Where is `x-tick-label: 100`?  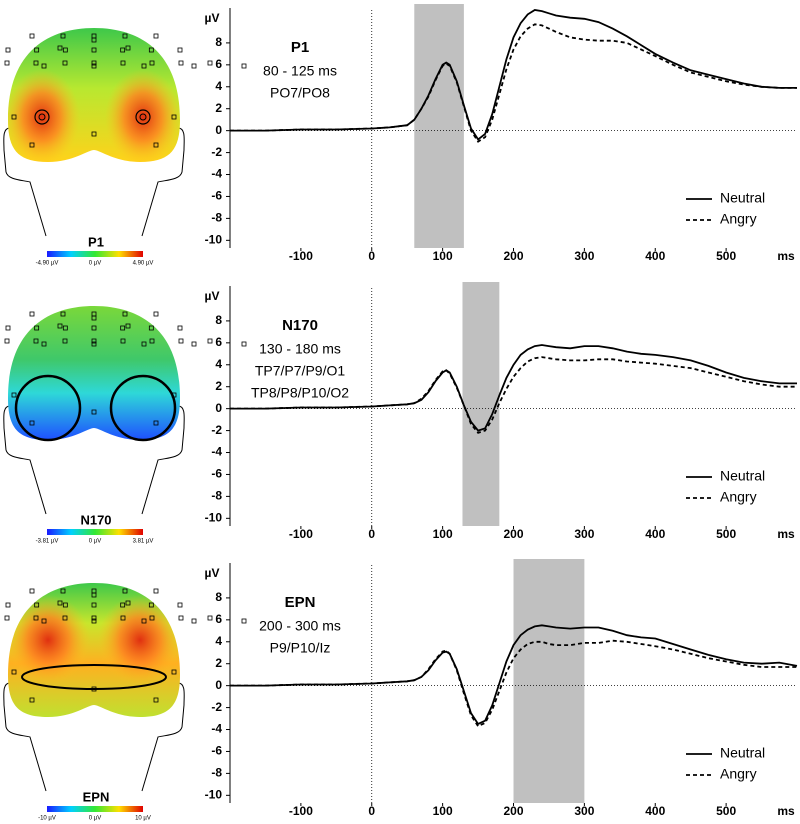
x-tick-label: 100 is located at coordinates (443, 256).